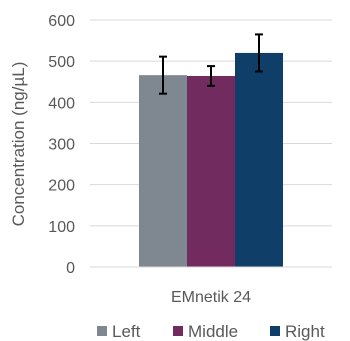 Image resolution: width=350 pixels, height=341 pixels. What do you see at coordinates (163, 75) in the screenshot?
I see `error-bar-left` at bounding box center [163, 75].